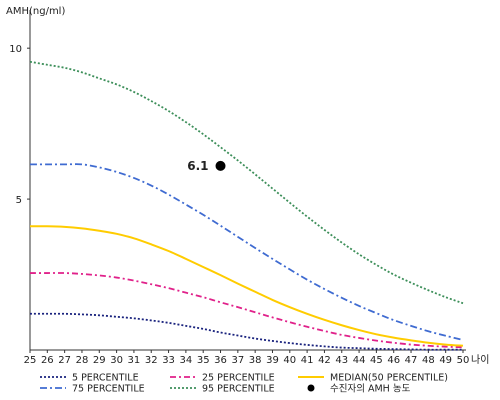 The height and width of the screenshot is (400, 500). I want to click on legend-label: MEDIAN(50 PERCENTILE), so click(389, 378).